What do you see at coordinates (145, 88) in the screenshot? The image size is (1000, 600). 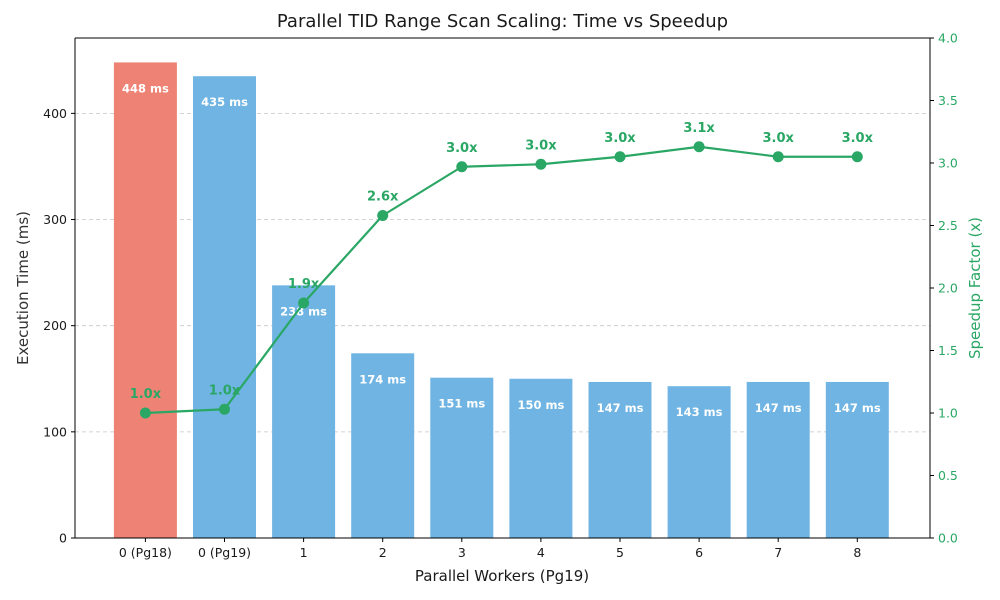 I see `bar-value-label: 448 ms` at bounding box center [145, 88].